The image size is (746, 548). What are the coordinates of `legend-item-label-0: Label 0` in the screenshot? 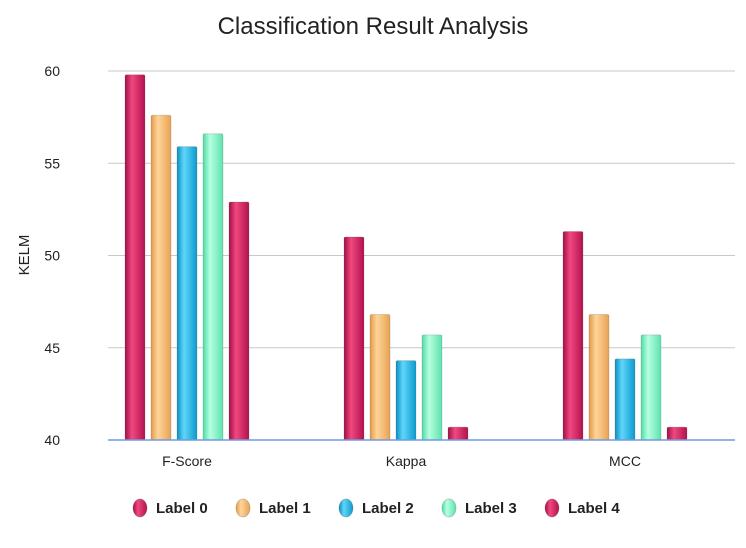 It's located at (170, 508).